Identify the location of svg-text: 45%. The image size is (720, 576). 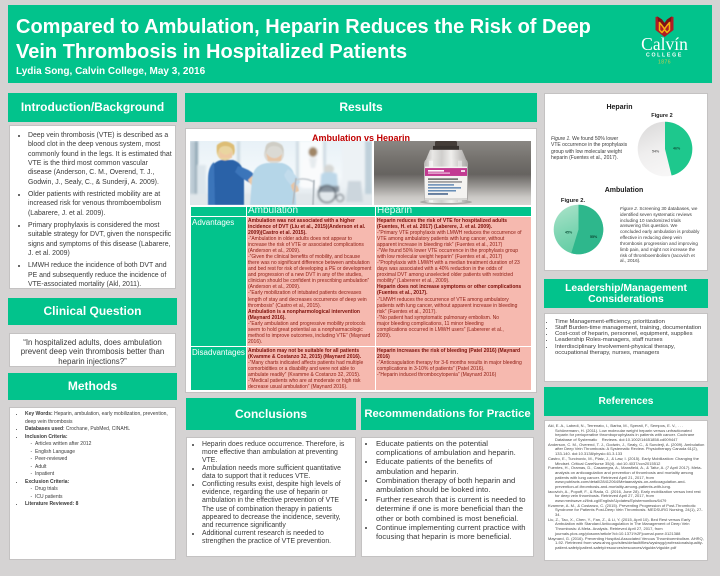
(569, 233).